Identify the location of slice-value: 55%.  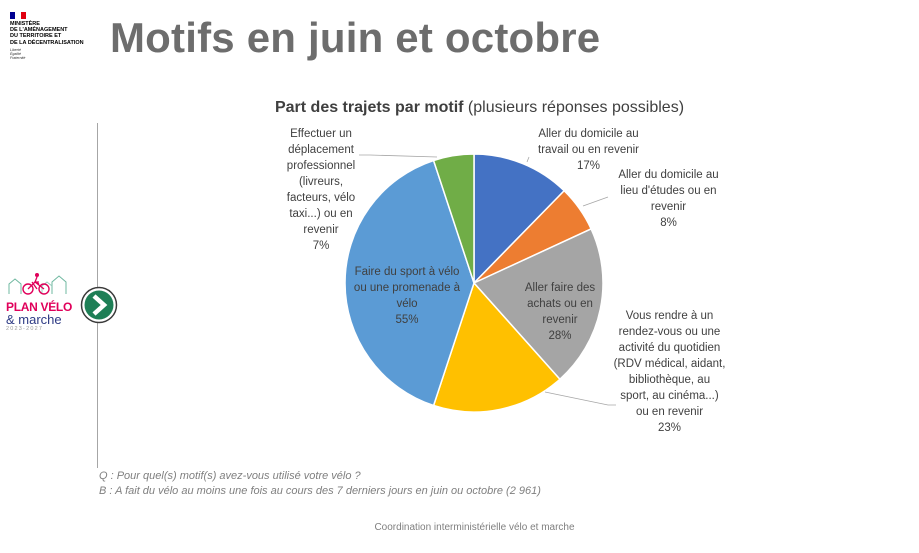
(407, 320).